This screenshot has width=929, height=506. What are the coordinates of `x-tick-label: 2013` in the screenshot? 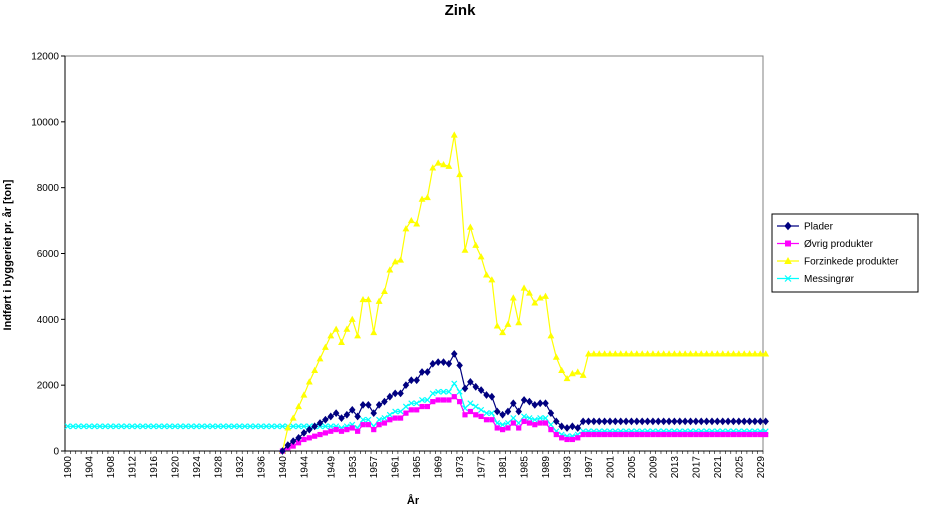 It's located at (675, 467).